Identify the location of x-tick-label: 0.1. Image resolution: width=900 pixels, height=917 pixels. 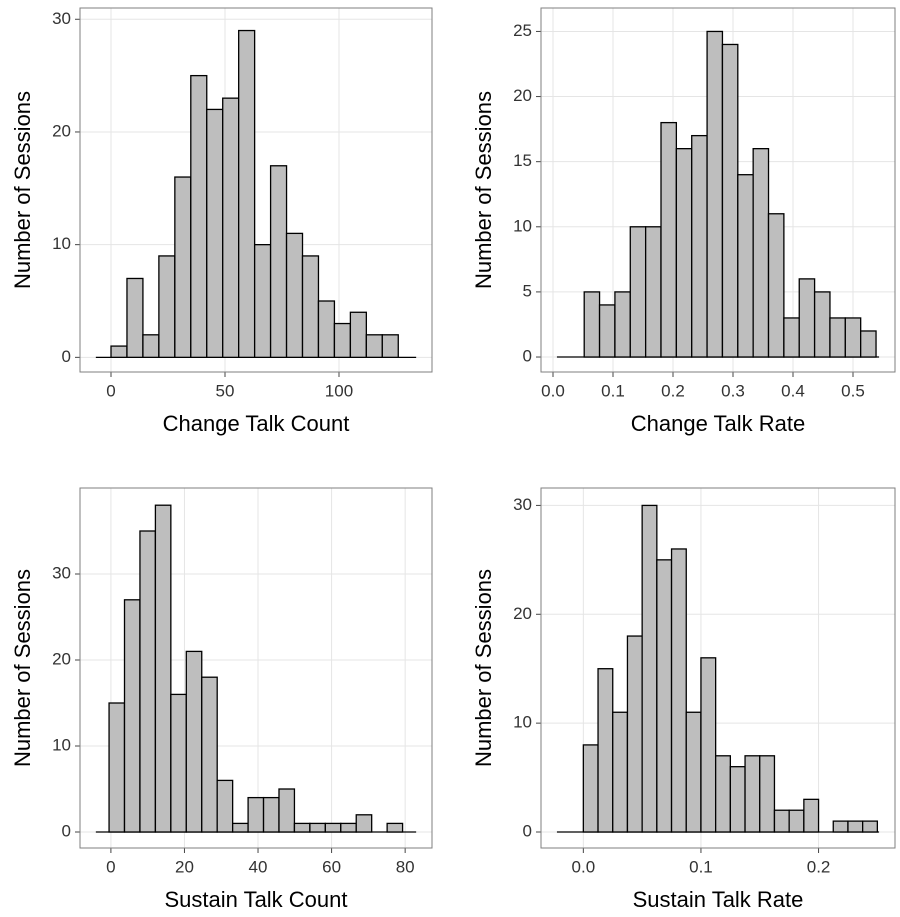
(613, 390).